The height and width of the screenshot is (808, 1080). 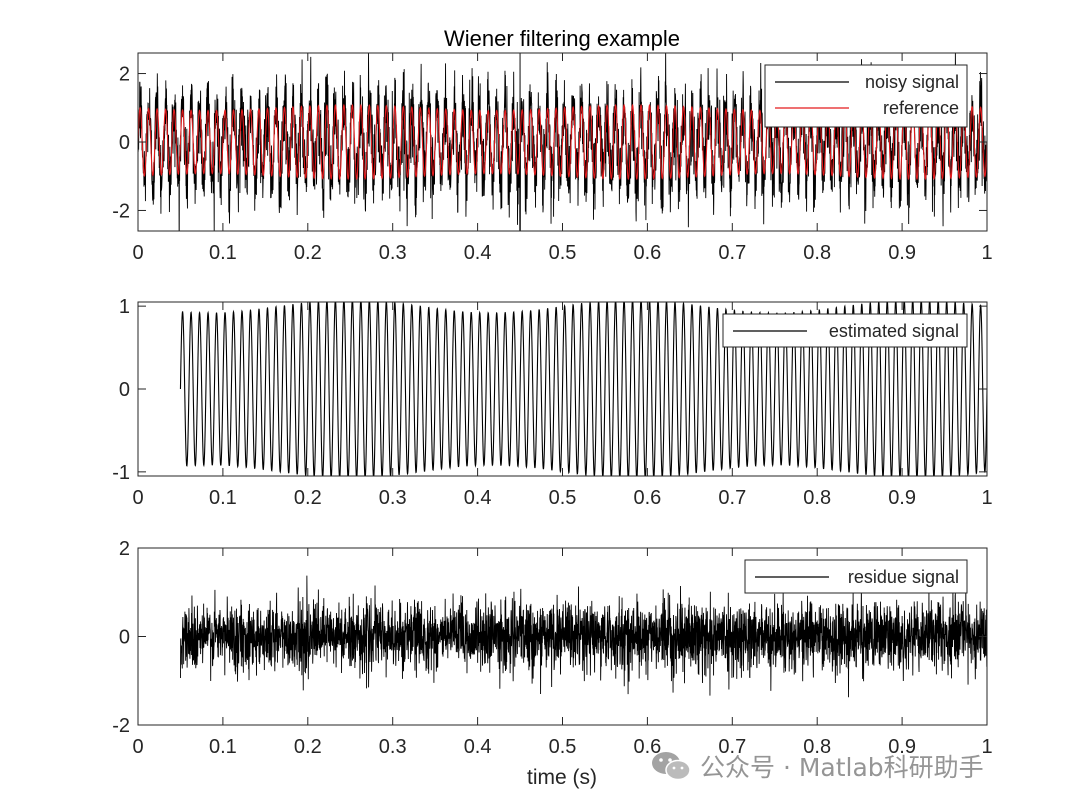 I want to click on legend-box, so click(x=866, y=96).